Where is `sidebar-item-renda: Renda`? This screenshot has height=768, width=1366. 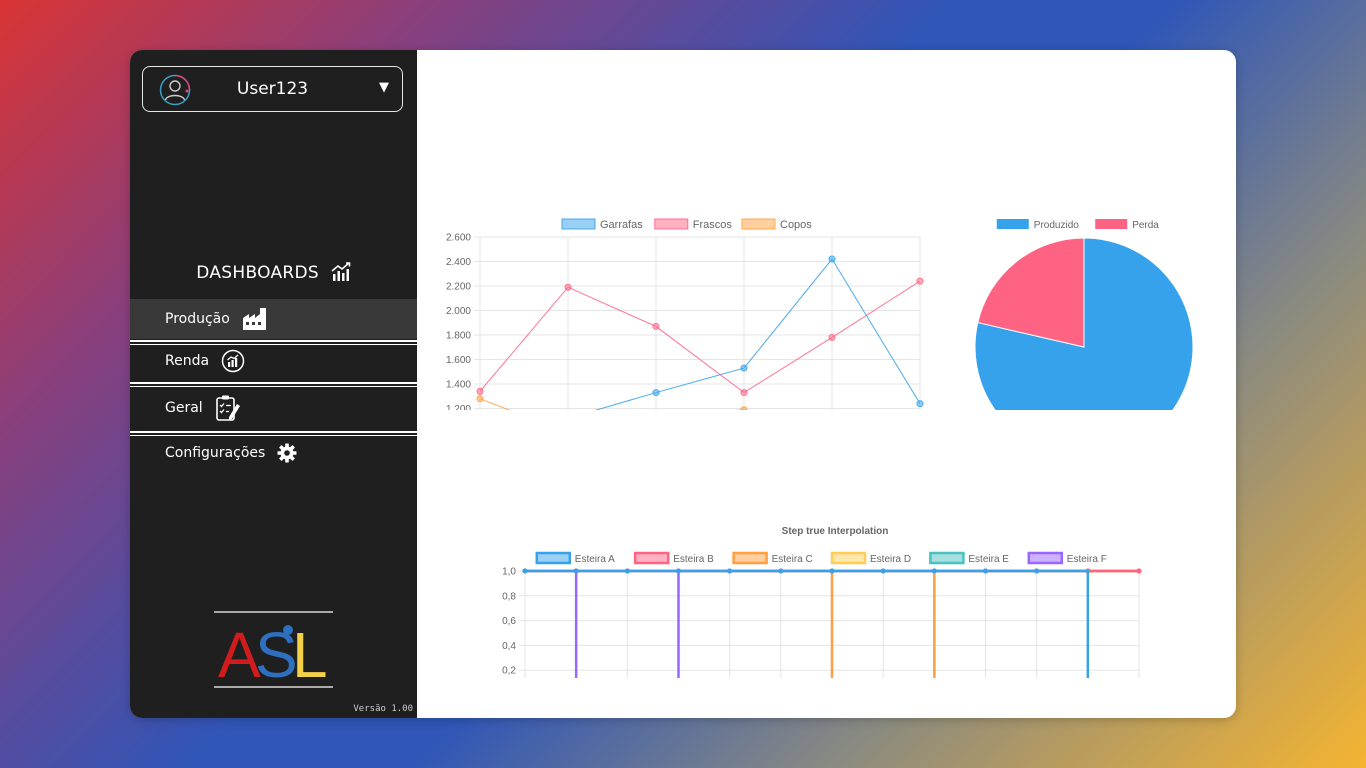 sidebar-item-renda: Renda is located at coordinates (273, 361).